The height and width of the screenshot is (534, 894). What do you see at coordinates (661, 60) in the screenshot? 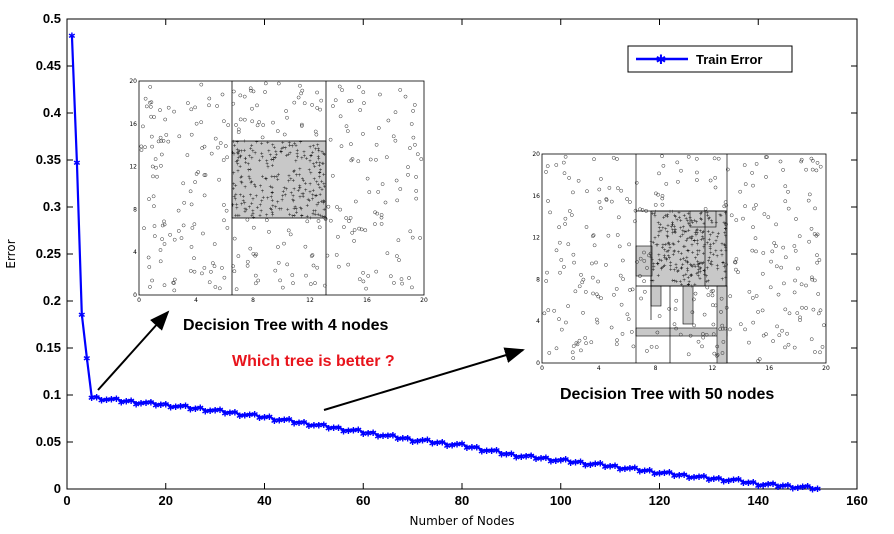
I see `legend-marker-swatch: ✱` at bounding box center [661, 60].